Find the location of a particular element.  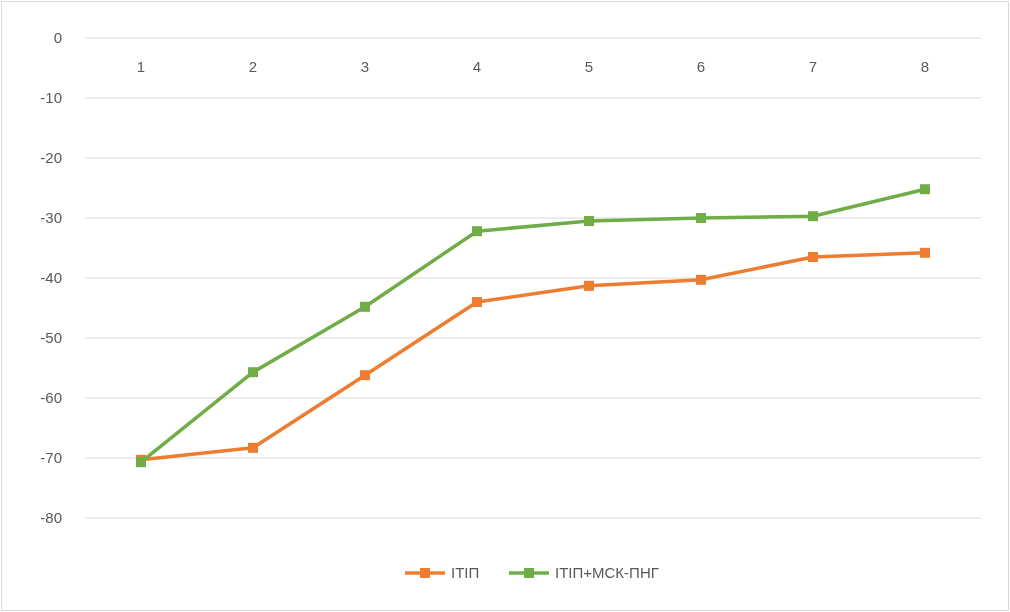

x-tick-label: 3 is located at coordinates (365, 66).